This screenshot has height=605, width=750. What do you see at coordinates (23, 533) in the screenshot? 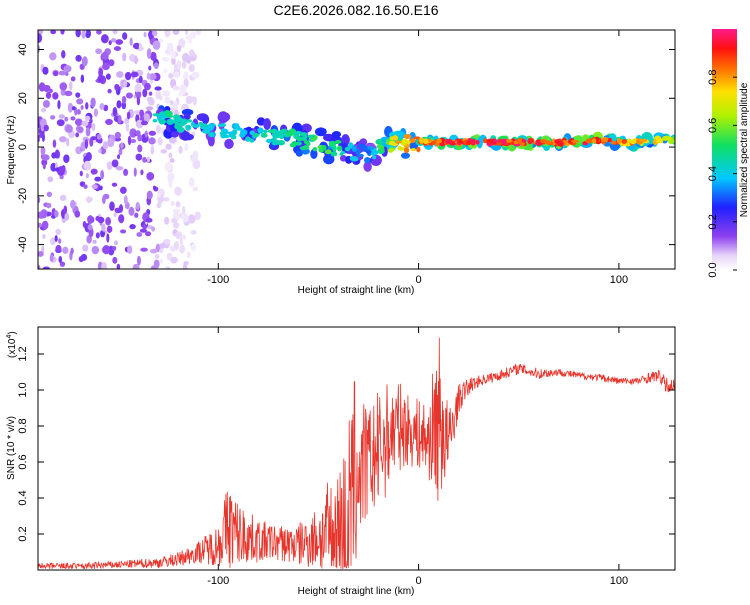
I see `y-tick-label: 0.2` at bounding box center [23, 533].